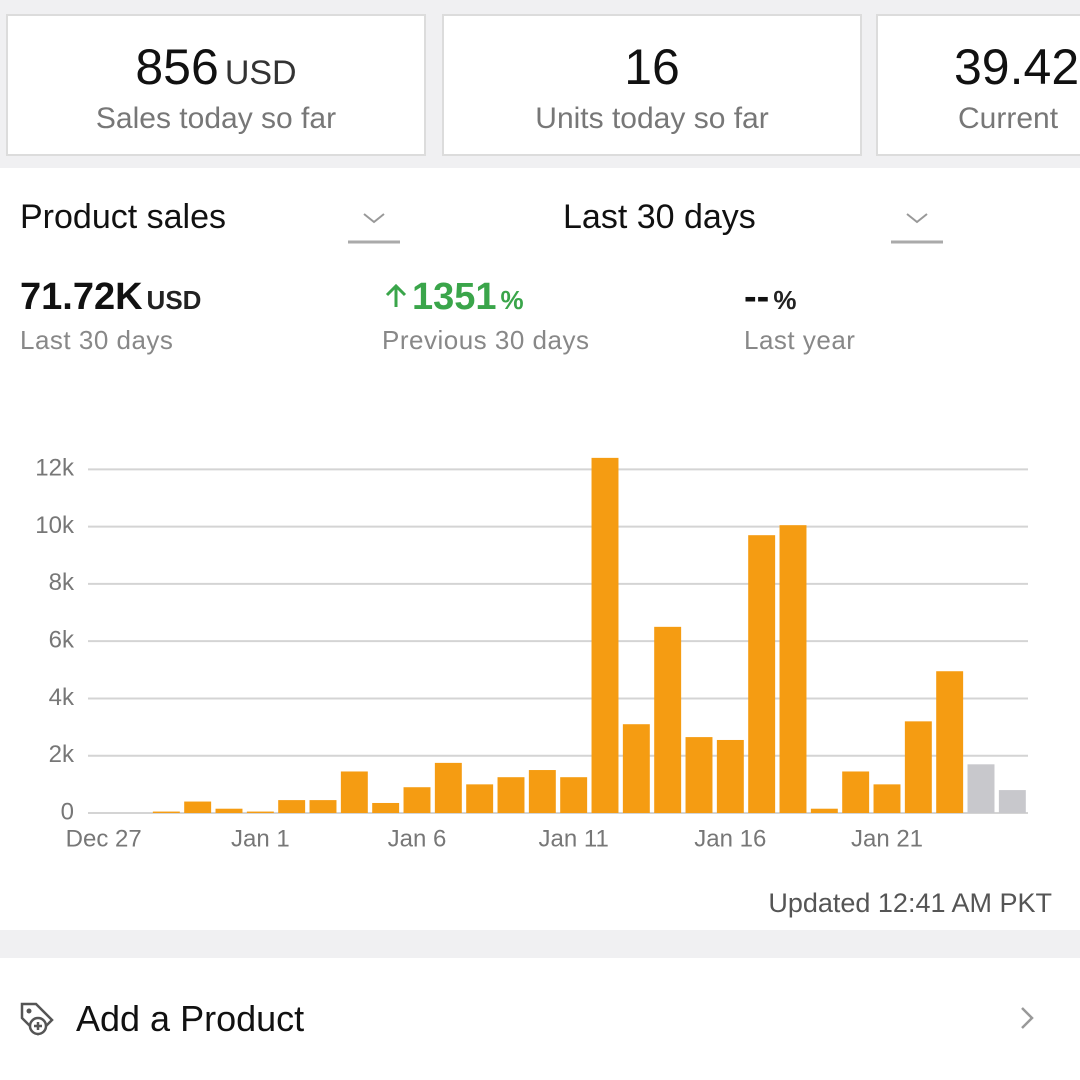  Describe the element at coordinates (97, 340) in the screenshot. I see `stat-label: Last 30 days` at that location.